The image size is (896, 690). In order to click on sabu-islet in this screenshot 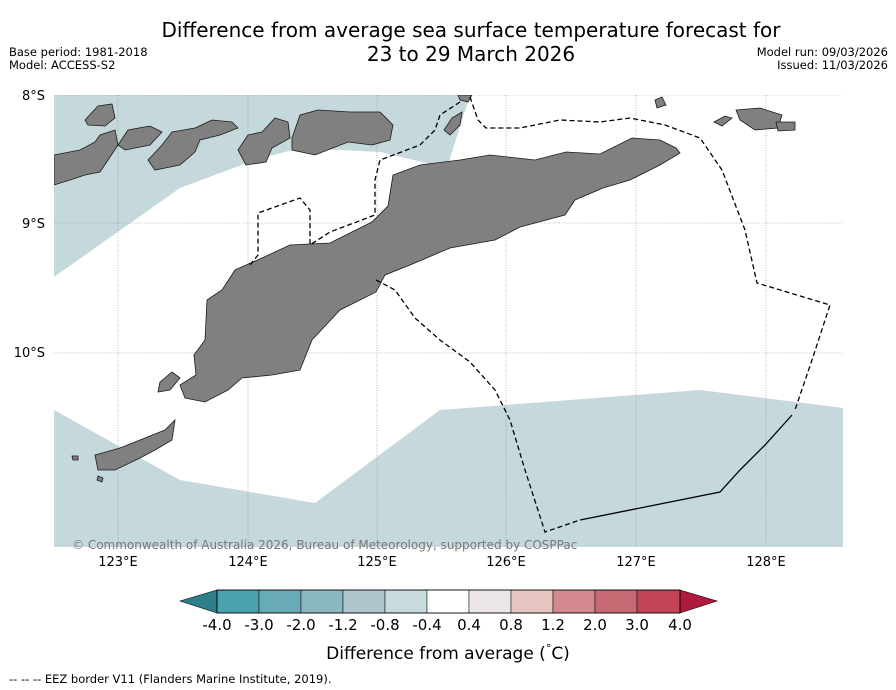, I will do `click(100, 479)`.